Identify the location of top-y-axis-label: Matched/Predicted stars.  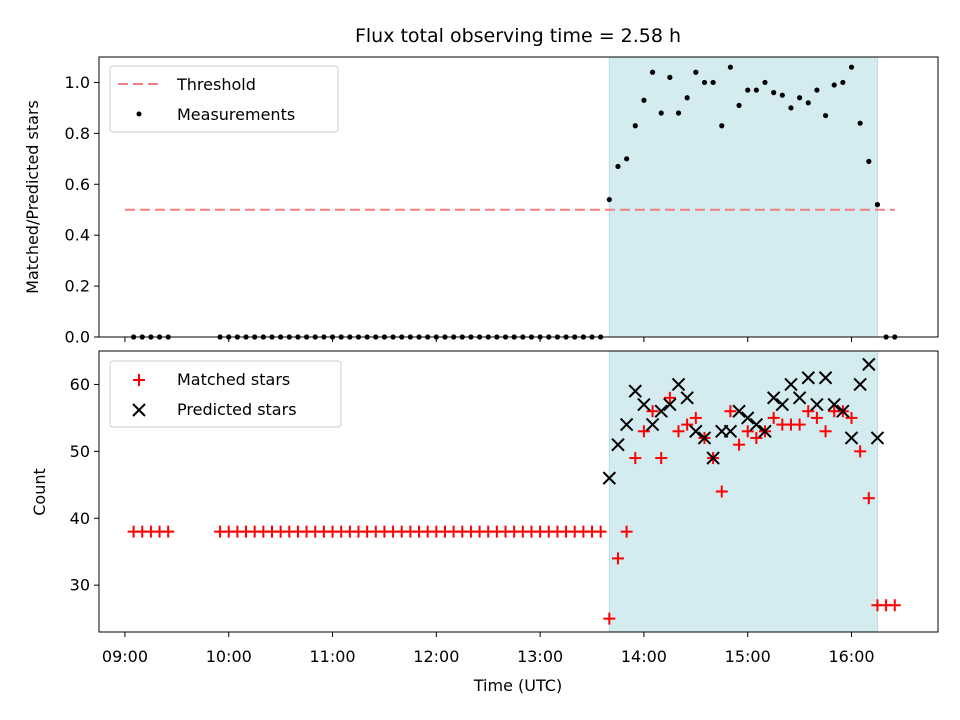
(32, 197).